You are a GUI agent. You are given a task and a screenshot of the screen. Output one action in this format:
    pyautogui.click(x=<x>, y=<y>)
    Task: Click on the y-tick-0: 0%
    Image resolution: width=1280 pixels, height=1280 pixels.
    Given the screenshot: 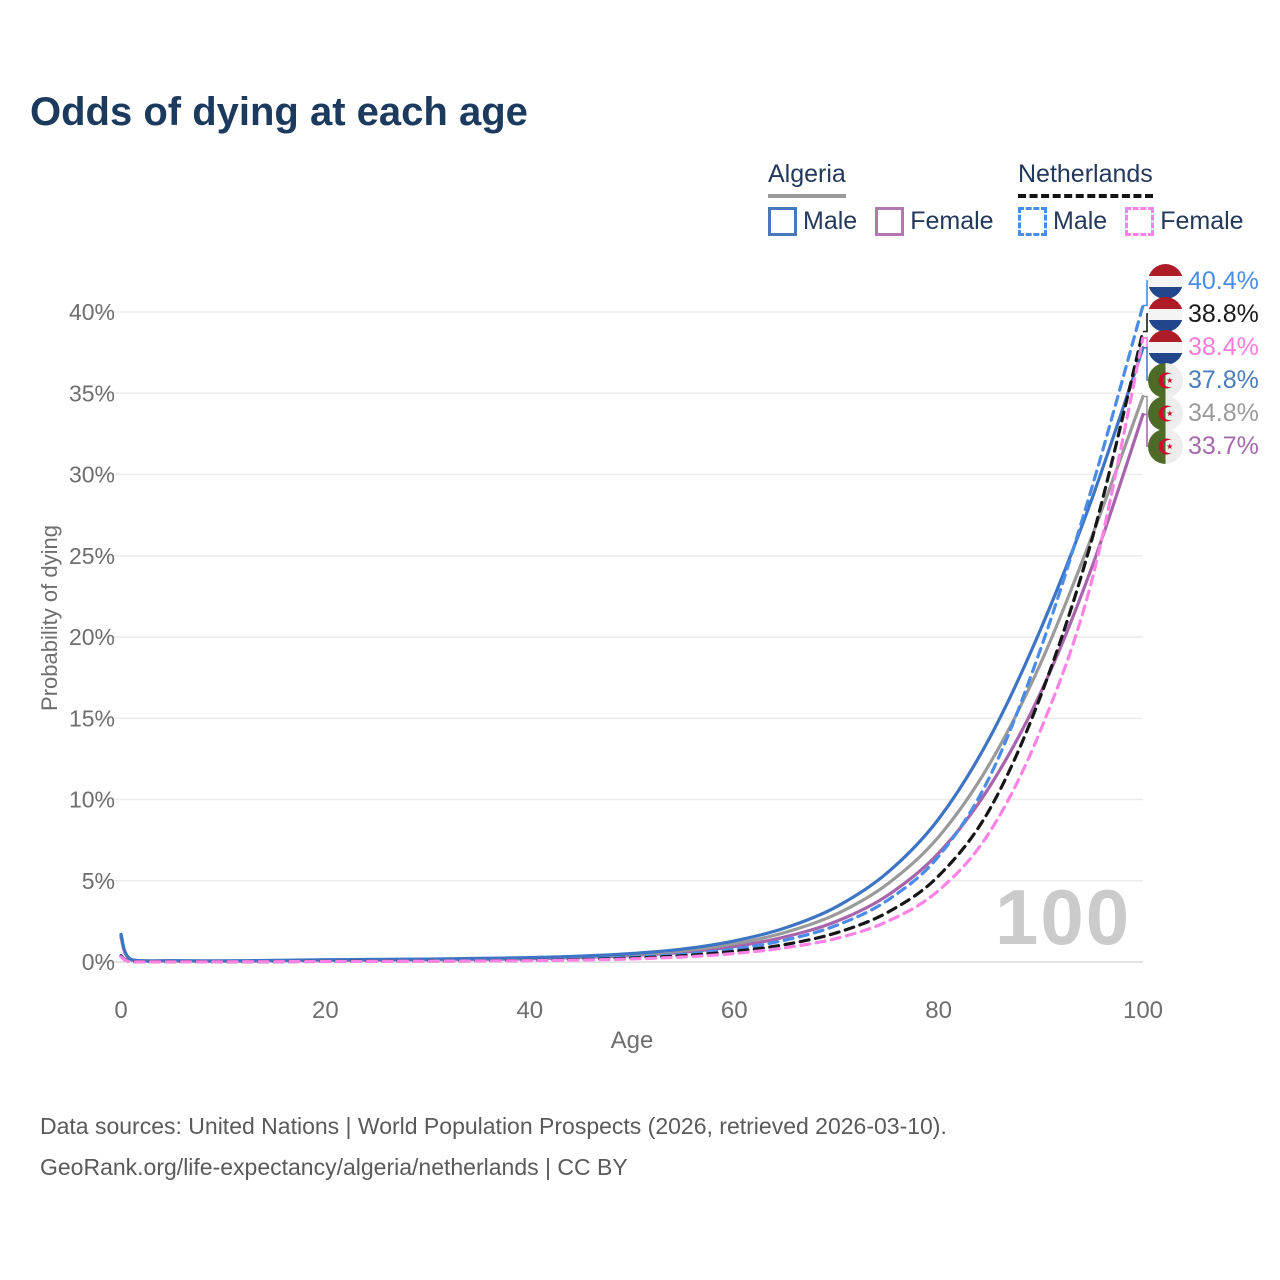 What is the action you would take?
    pyautogui.click(x=98, y=962)
    